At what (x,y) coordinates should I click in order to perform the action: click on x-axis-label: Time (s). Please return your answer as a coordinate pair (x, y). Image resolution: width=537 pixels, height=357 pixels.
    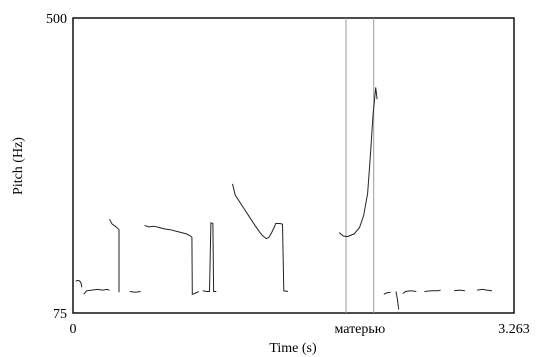
    Looking at the image, I should click on (293, 348).